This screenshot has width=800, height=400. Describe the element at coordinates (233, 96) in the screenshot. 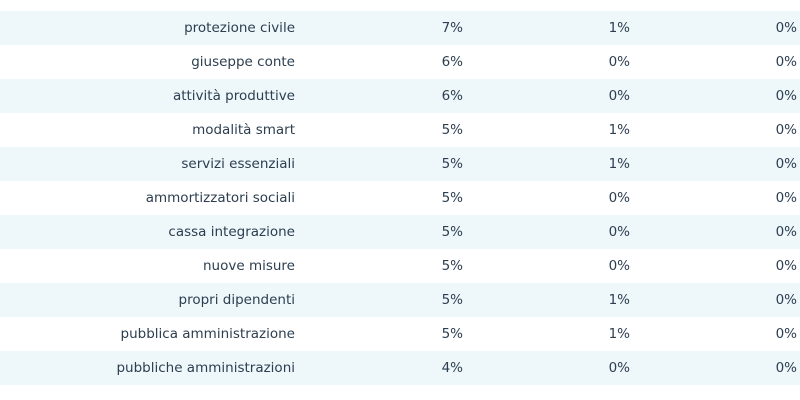

I see `row-label: attività produttive` at that location.